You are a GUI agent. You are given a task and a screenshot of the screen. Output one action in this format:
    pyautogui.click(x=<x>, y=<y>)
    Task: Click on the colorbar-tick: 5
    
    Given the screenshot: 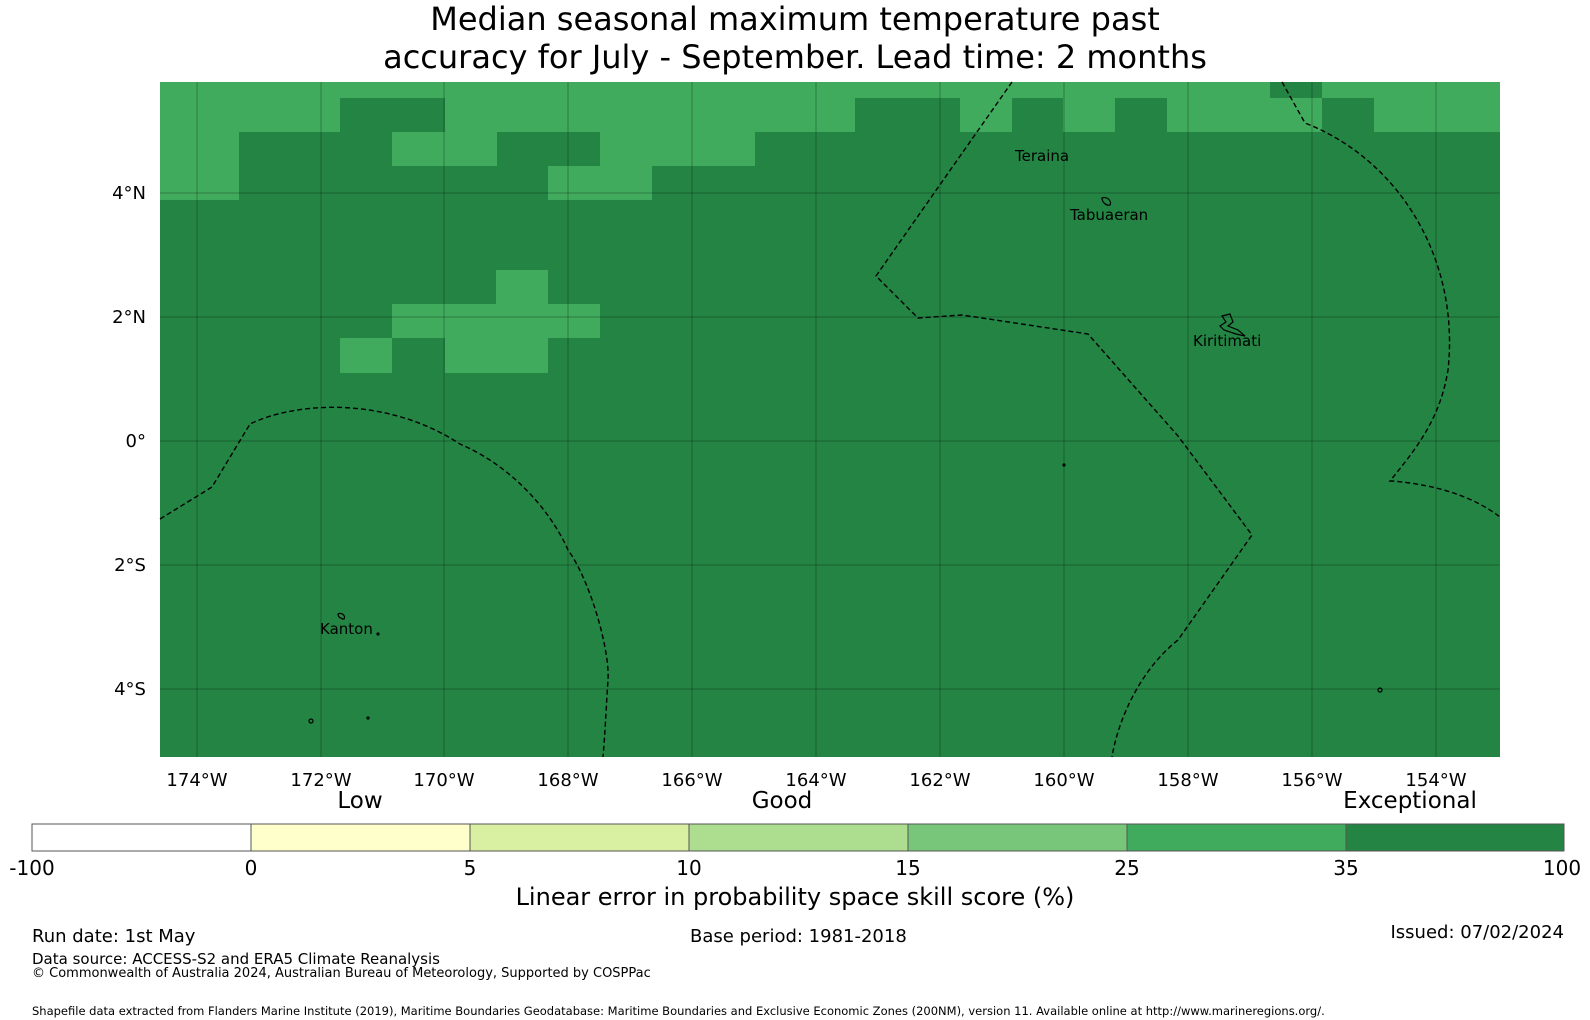 What is the action you would take?
    pyautogui.click(x=470, y=868)
    